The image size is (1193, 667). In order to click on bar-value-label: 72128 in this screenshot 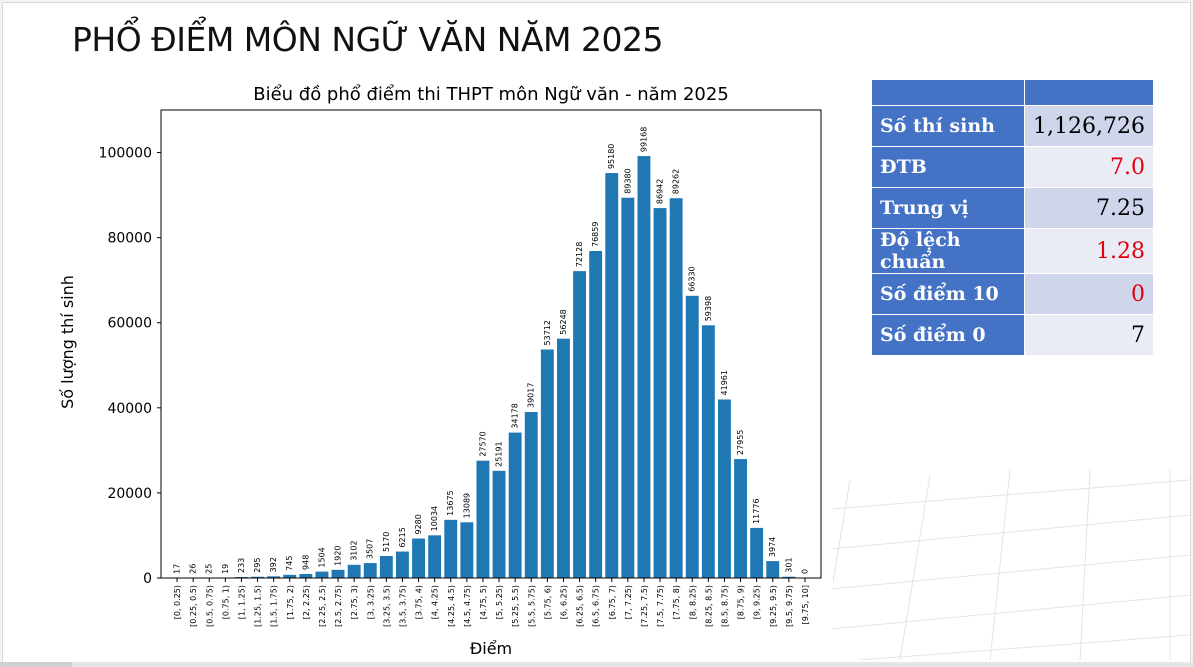, I will do `click(579, 254)`.